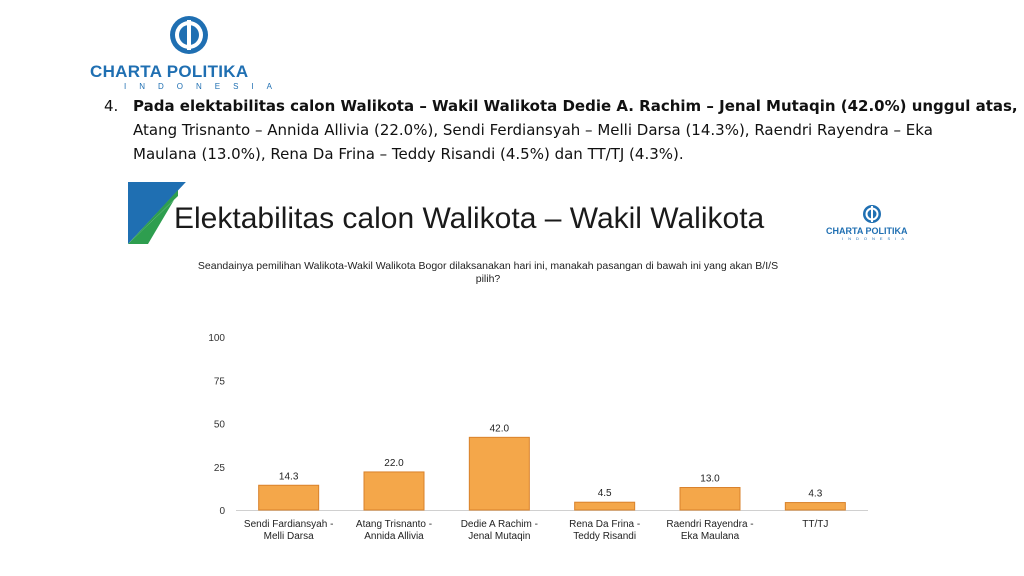 The width and height of the screenshot is (1024, 576). I want to click on data-label: 4.5, so click(605, 493).